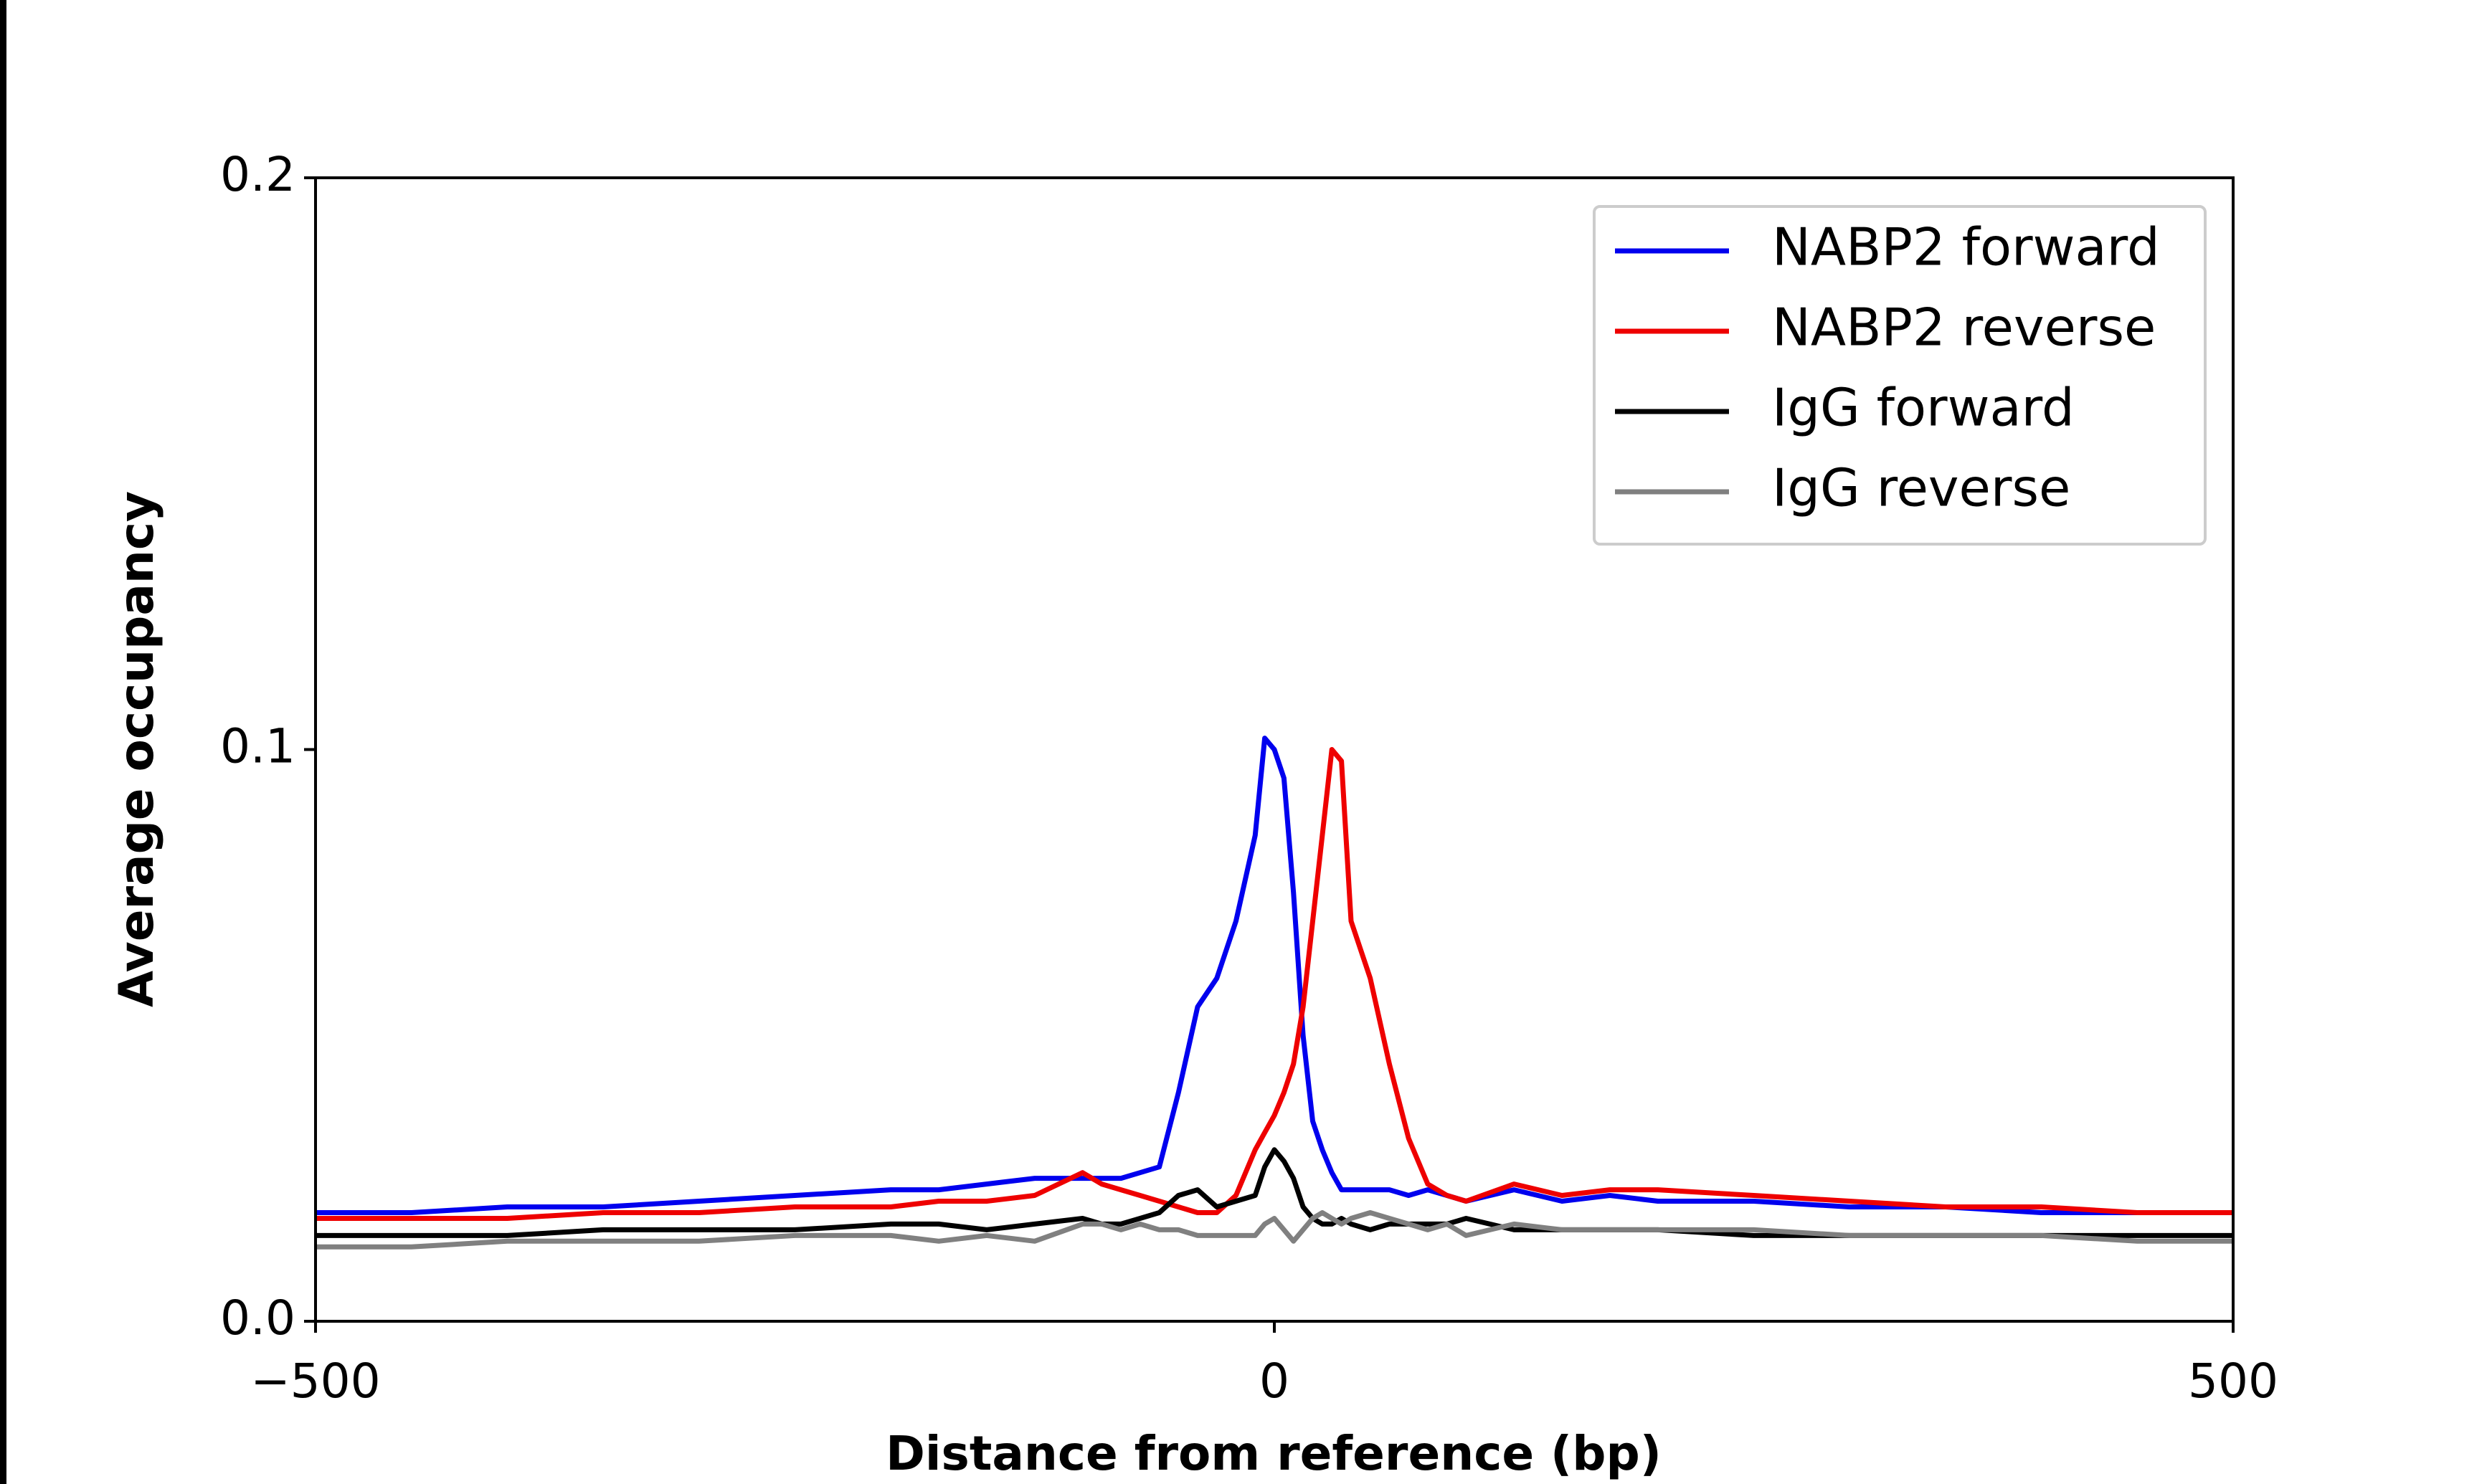 This screenshot has height=1484, width=2487. I want to click on legend-label: IgG reverse, so click(1921, 488).